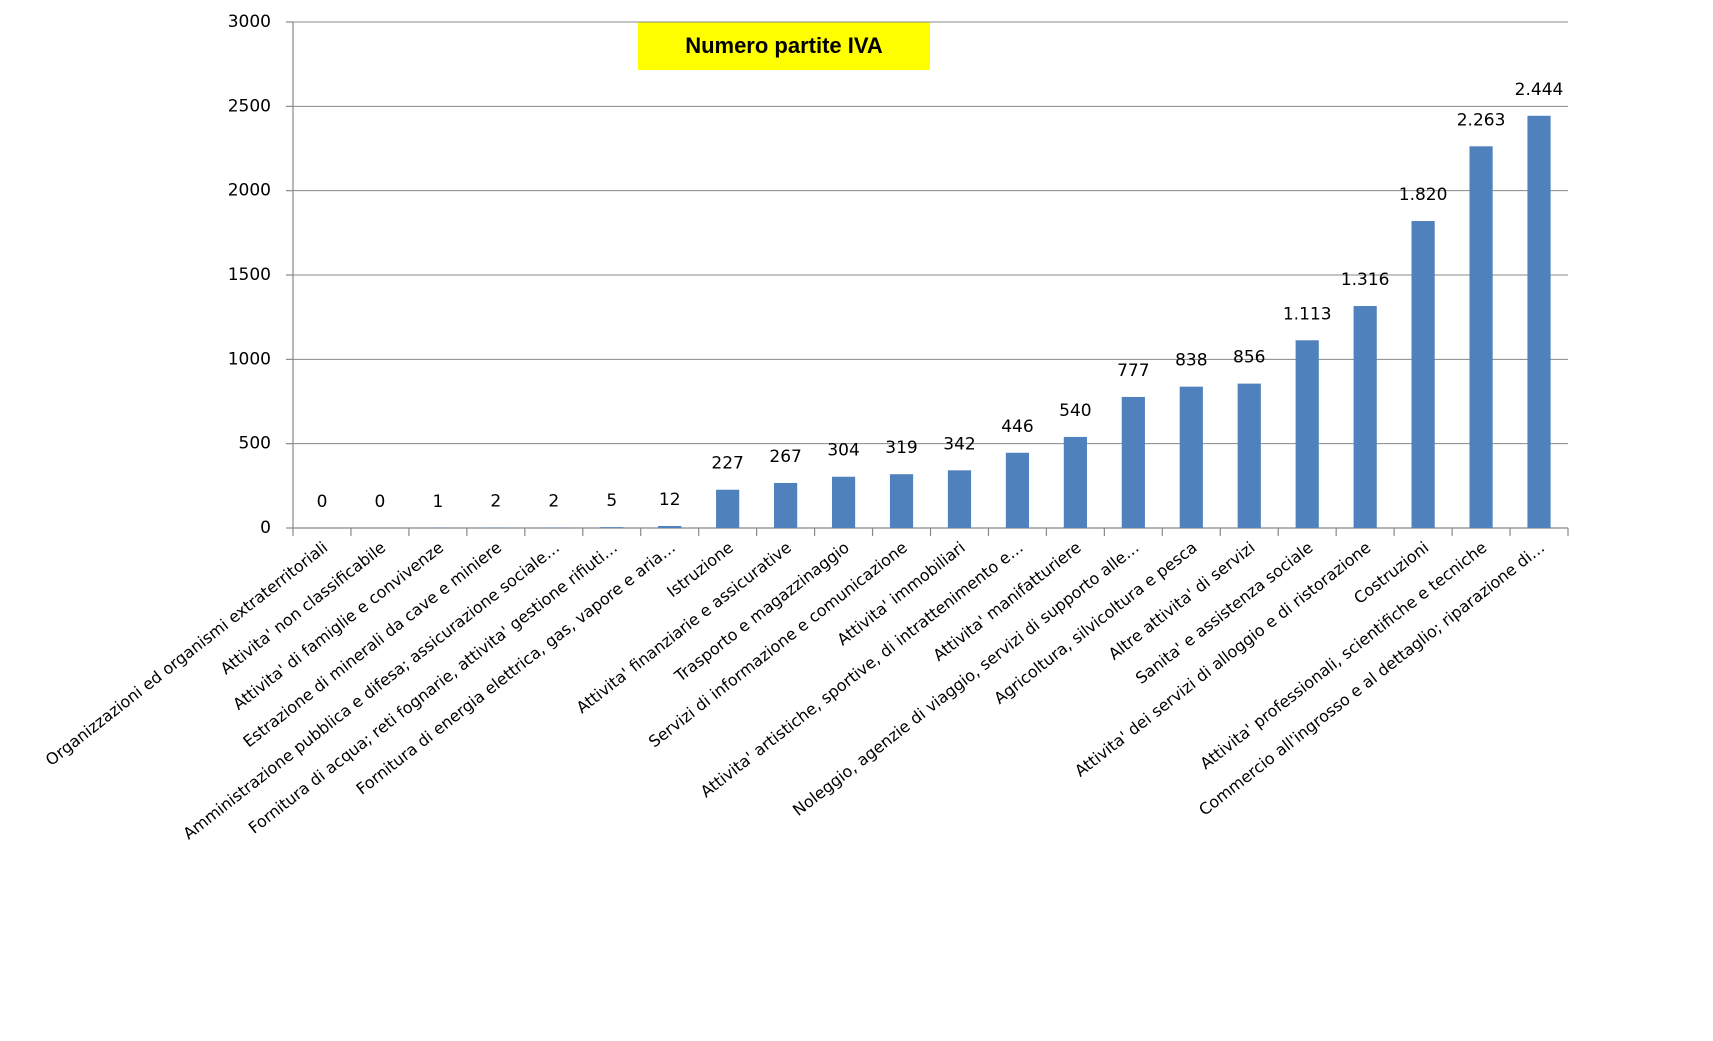 This screenshot has height=1041, width=1713. What do you see at coordinates (249, 275) in the screenshot?
I see `y-tick-label: 1500` at bounding box center [249, 275].